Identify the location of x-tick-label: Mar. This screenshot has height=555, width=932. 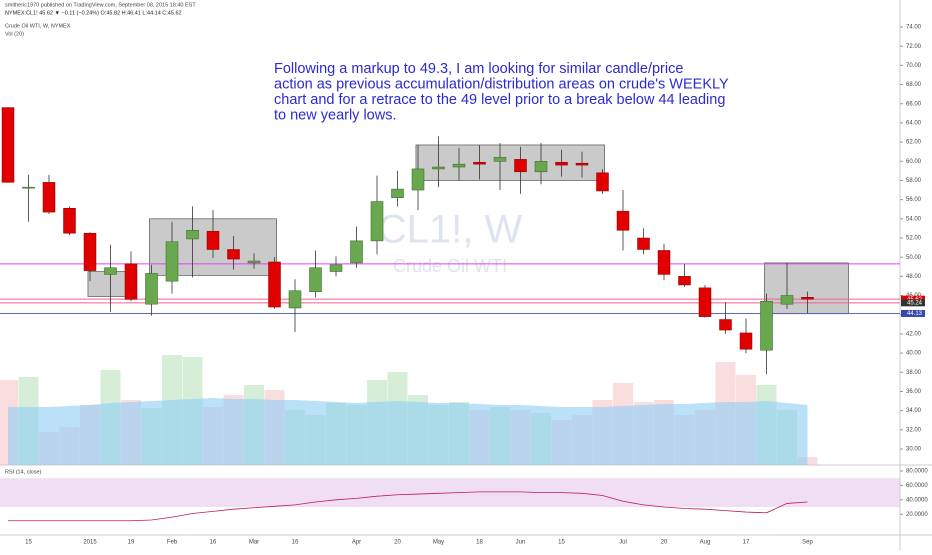
(254, 543).